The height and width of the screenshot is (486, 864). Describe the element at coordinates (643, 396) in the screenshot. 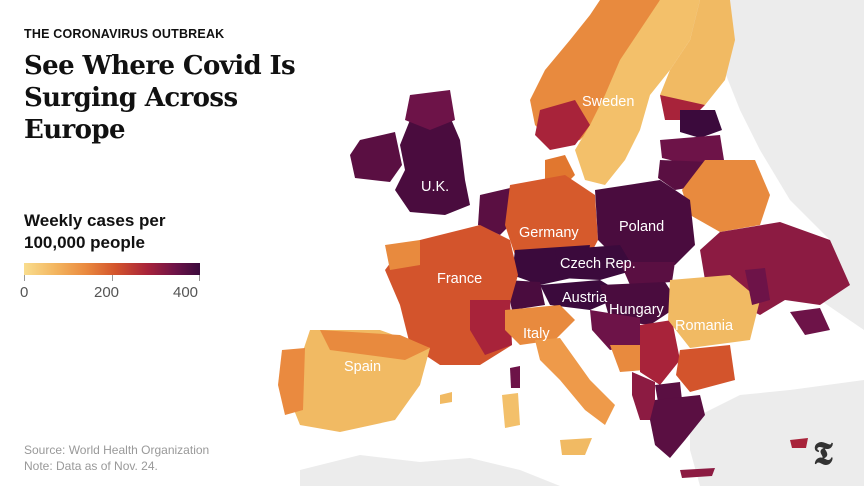

I see `region-montenegro-albania` at that location.